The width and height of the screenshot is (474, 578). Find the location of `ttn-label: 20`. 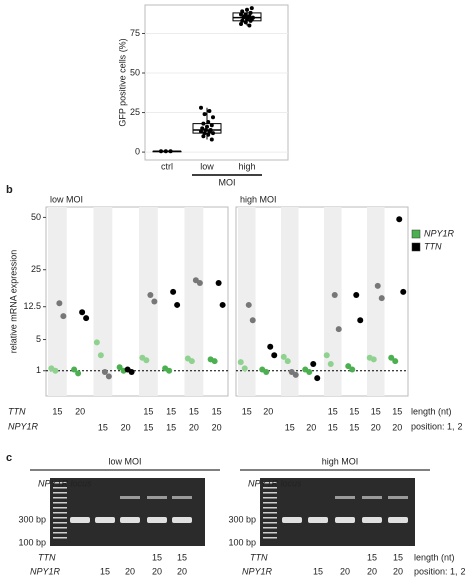

ttn-label: 20 is located at coordinates (268, 411).